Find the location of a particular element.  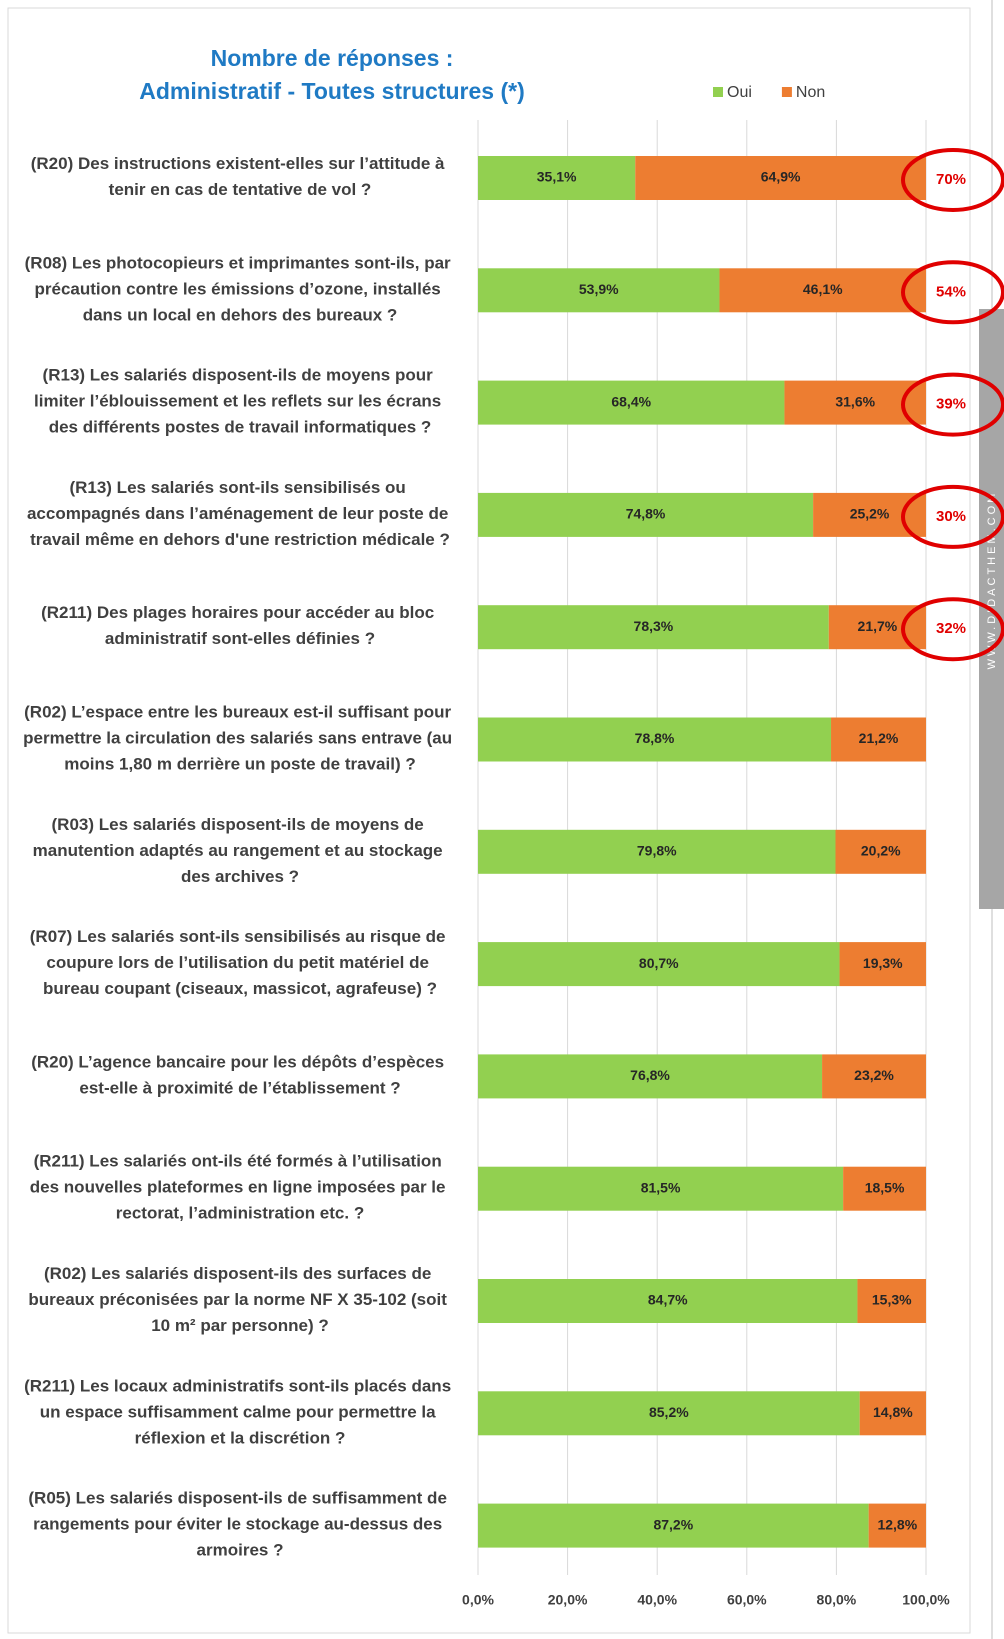

value-label: 53,9% is located at coordinates (599, 289).